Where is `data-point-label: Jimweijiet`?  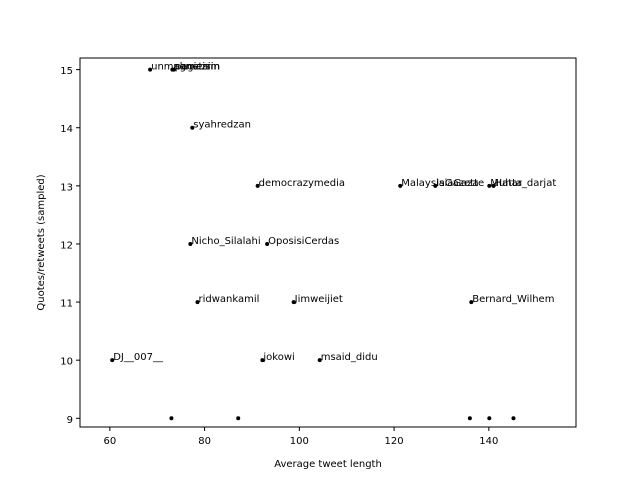 data-point-label: Jimweijiet is located at coordinates (318, 299).